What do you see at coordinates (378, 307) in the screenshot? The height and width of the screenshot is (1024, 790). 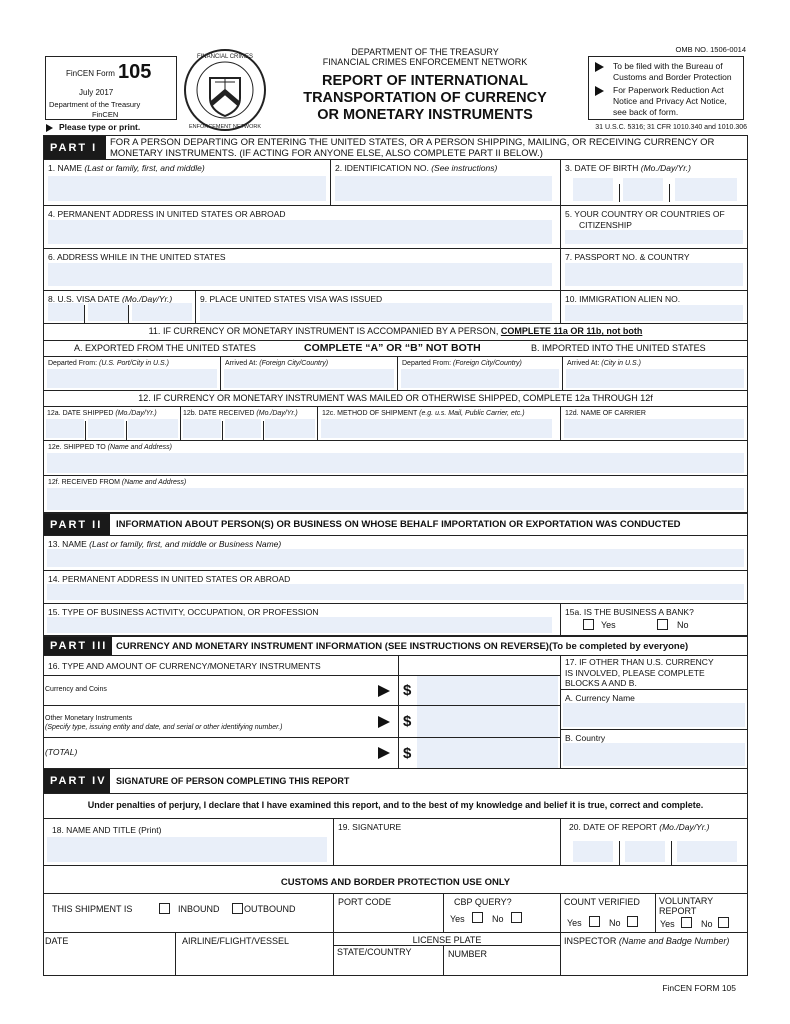 I see `visa-place-field: 9. PLACE UNITED STATES VISA WAS ISSUED` at bounding box center [378, 307].